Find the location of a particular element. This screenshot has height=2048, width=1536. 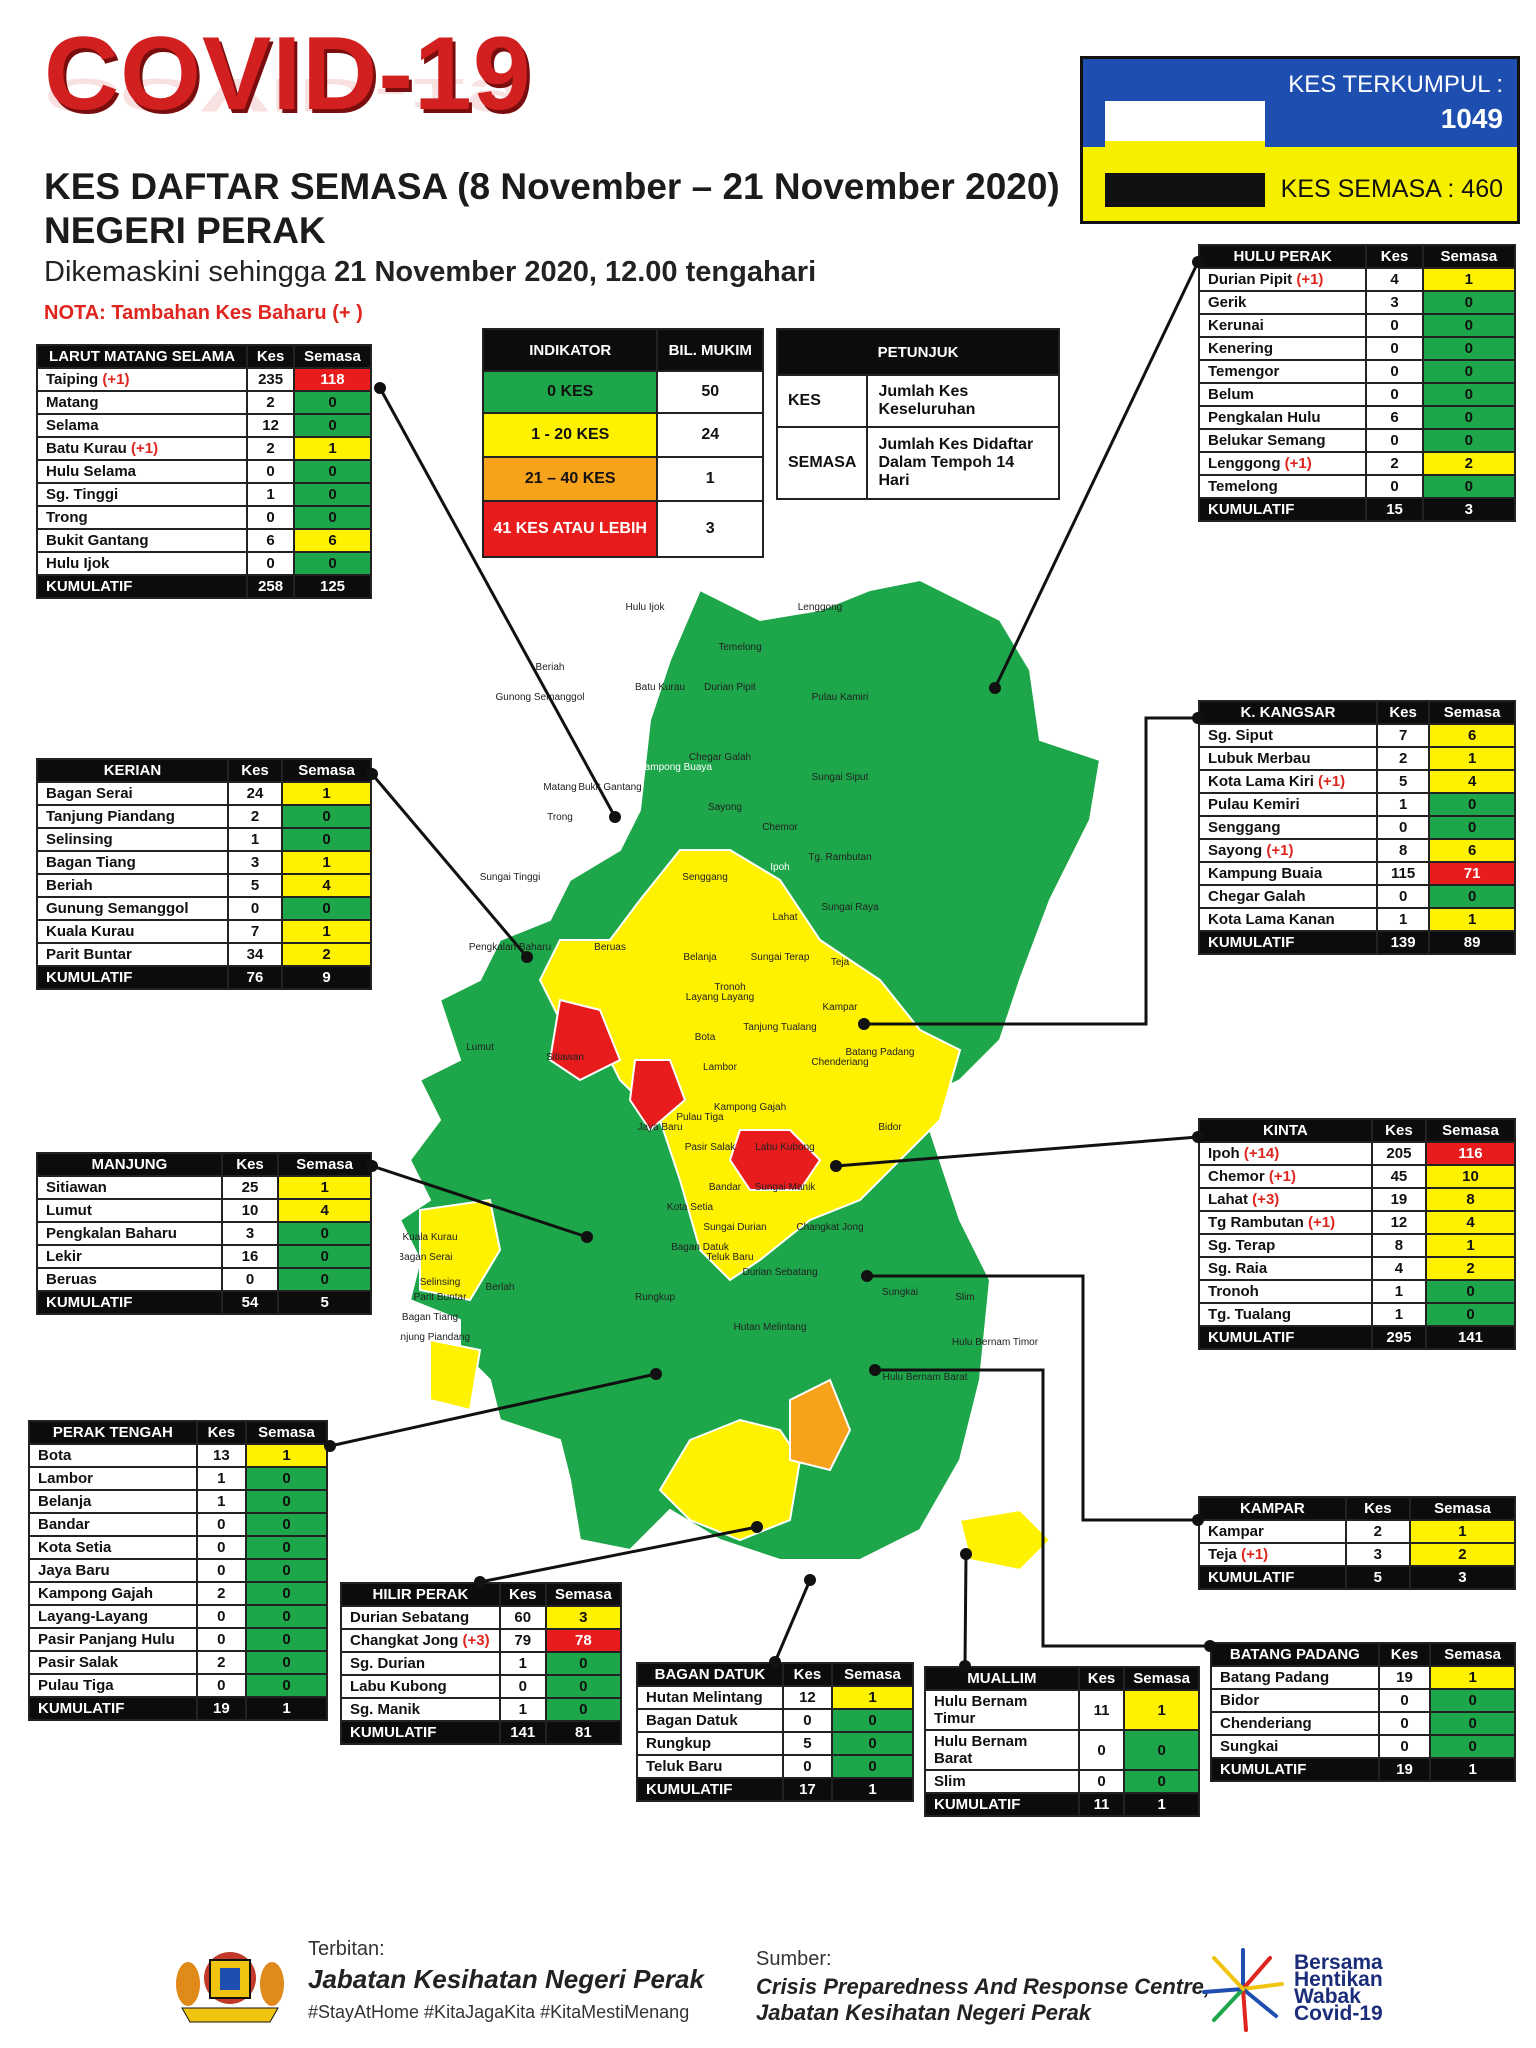

district-name: HULU PERAK is located at coordinates (1282, 256).